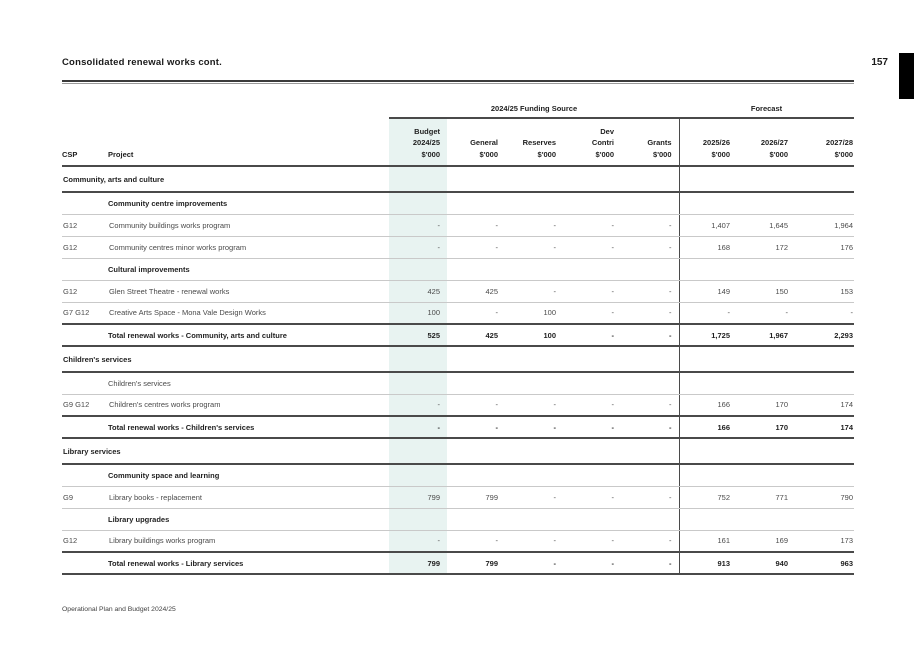 The width and height of the screenshot is (914, 647). Describe the element at coordinates (825, 142) in the screenshot. I see `col-header-2027-28: 2027/28 $'000` at that location.